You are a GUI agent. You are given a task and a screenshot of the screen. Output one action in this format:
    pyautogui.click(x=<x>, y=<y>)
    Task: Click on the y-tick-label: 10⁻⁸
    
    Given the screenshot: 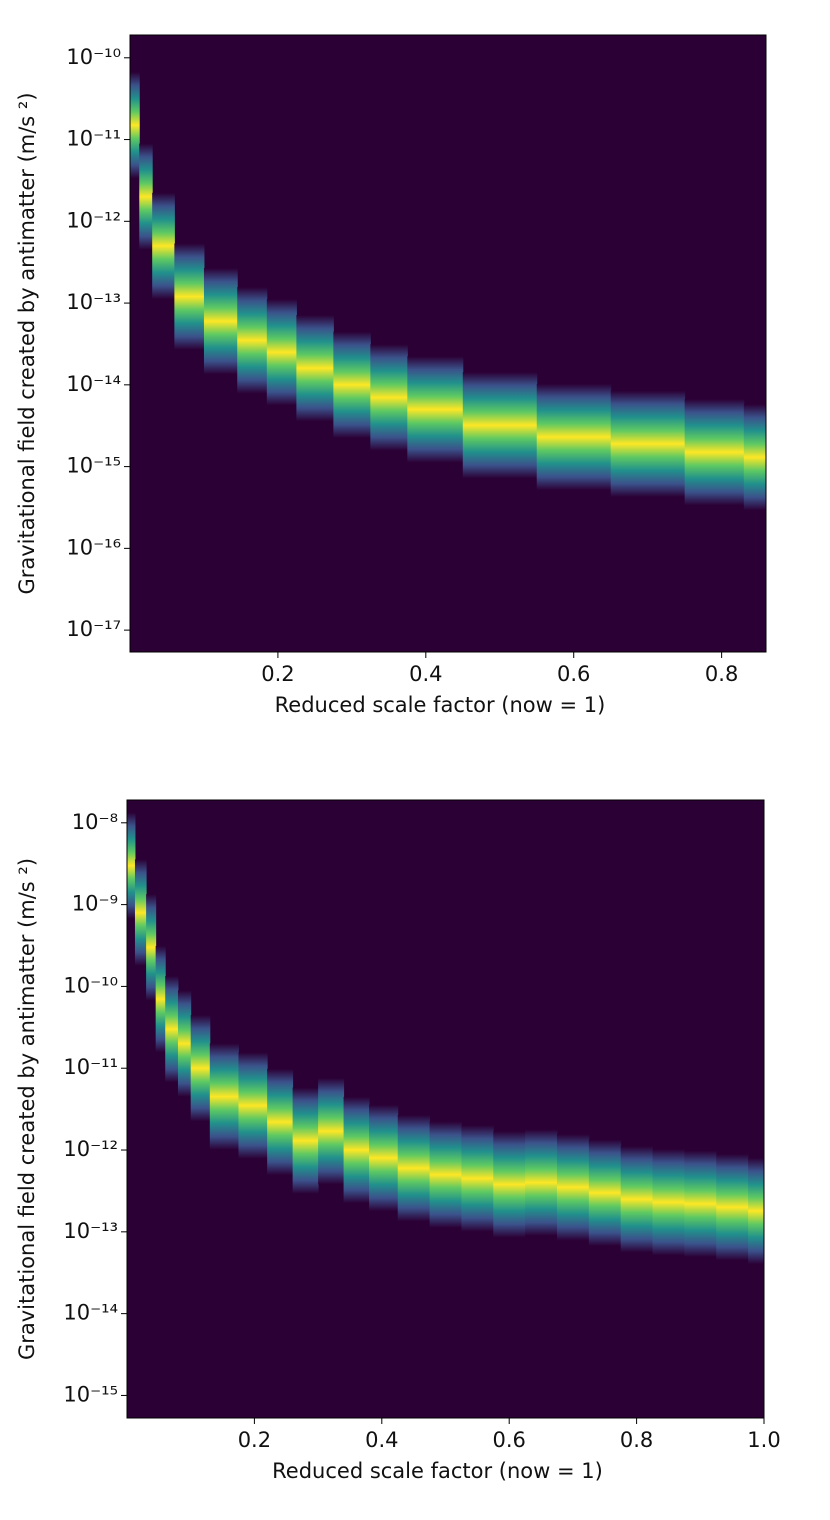 What is the action you would take?
    pyautogui.click(x=95, y=822)
    